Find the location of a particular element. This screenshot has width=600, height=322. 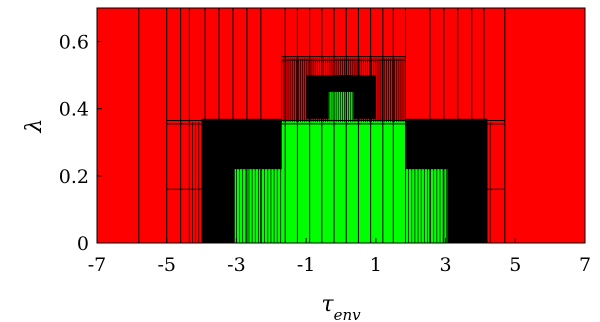

y-tick-label: 0.6 is located at coordinates (74, 43).